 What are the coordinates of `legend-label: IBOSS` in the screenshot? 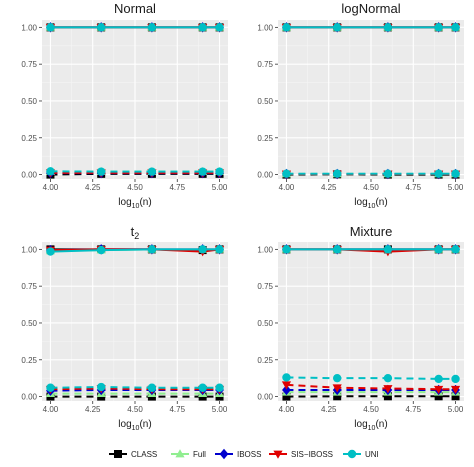 It's located at (249, 454).